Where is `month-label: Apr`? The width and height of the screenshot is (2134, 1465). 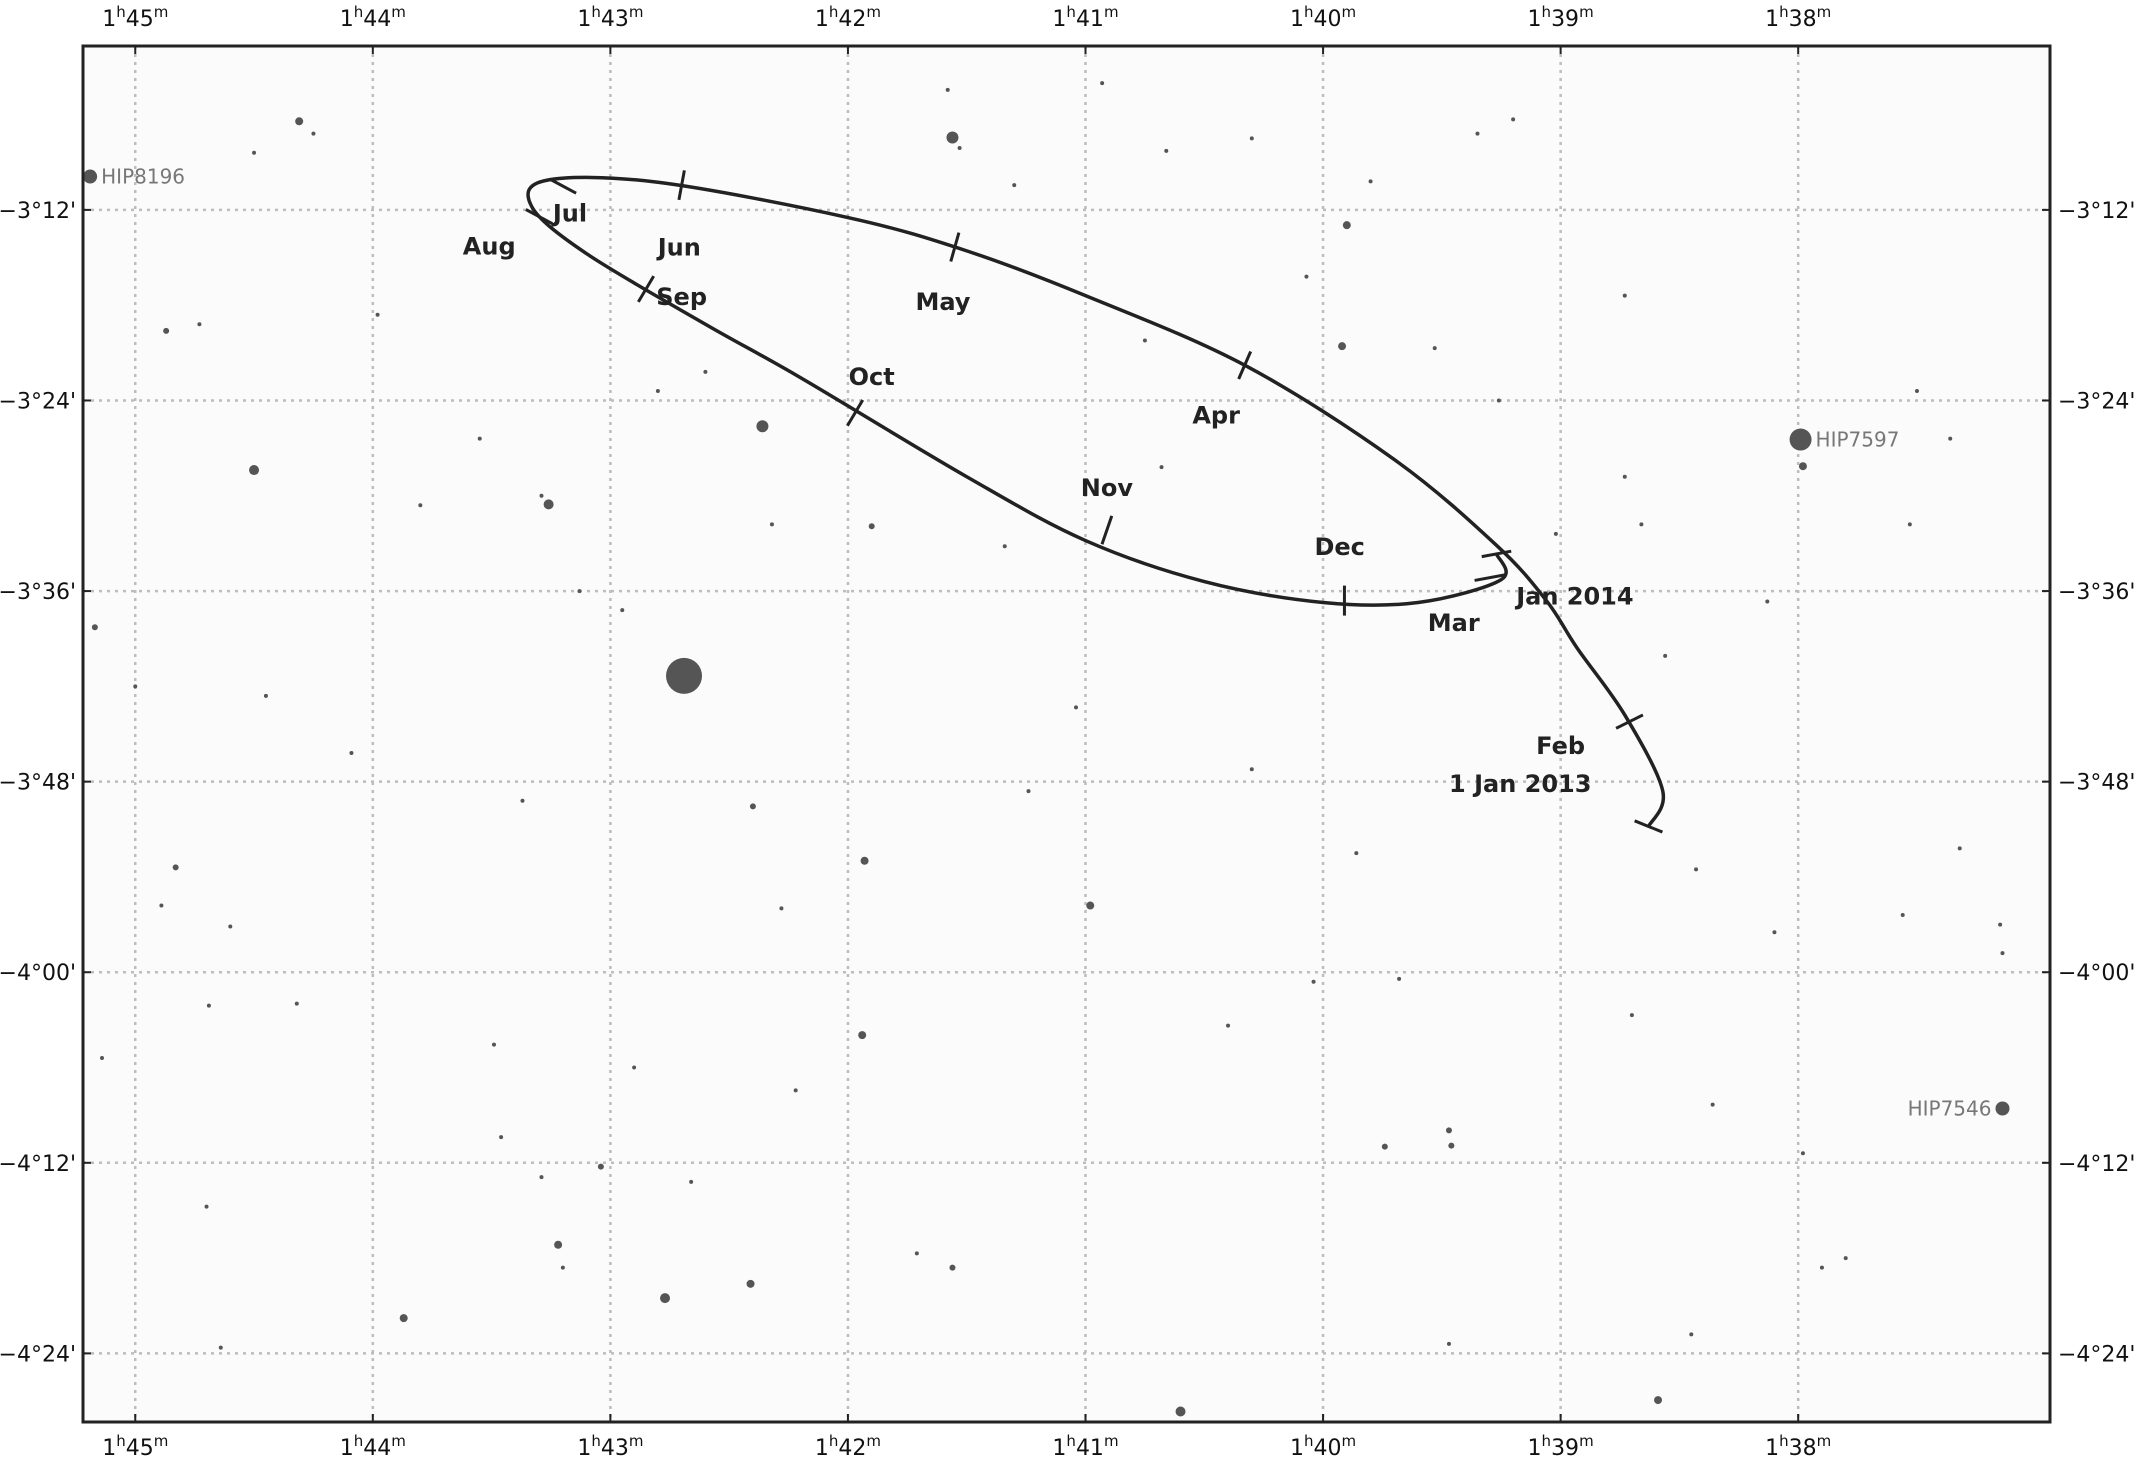
month-label: Apr is located at coordinates (1216, 415).